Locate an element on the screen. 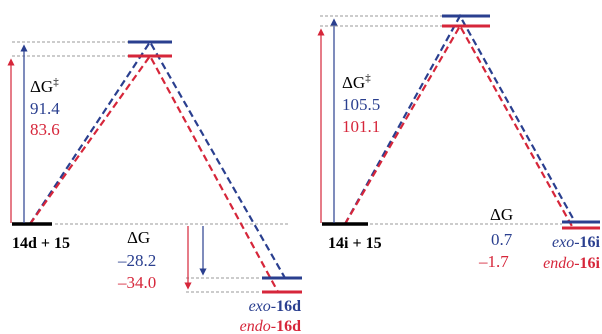 The height and width of the screenshot is (334, 602). left-reaction-endo-value: –34.0 is located at coordinates (136, 282).